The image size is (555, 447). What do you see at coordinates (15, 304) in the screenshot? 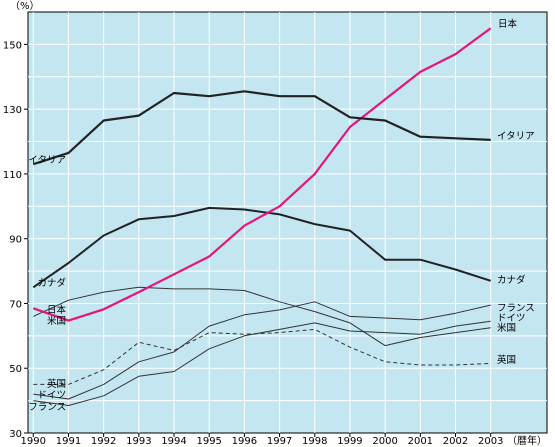
I see `y-tick-label: 70` at bounding box center [15, 304].